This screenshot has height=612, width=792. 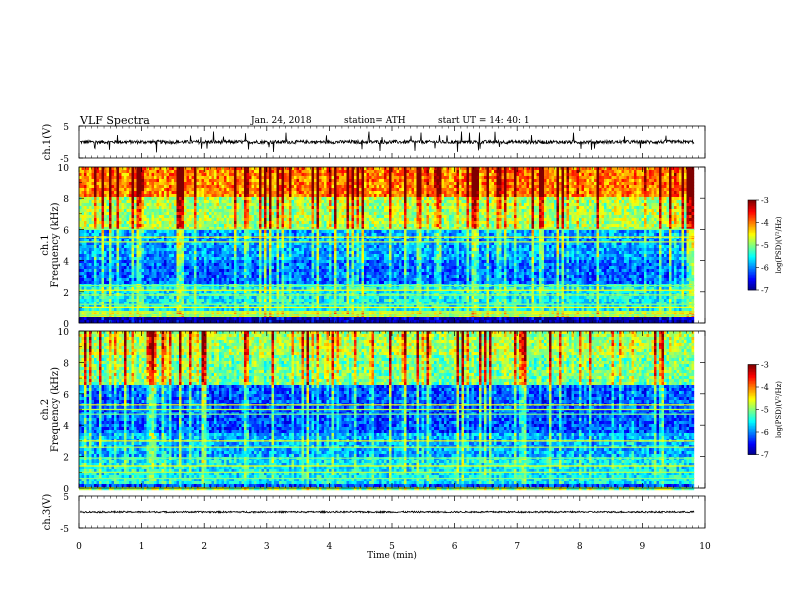 What do you see at coordinates (66, 396) in the screenshot?
I see `ch2-spectrogram-ytick-label-6: 6` at bounding box center [66, 396].